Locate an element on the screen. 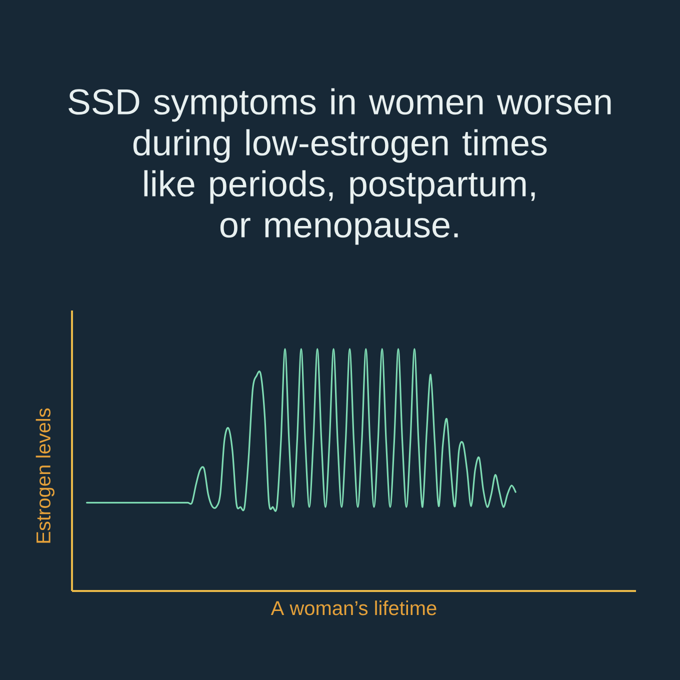 This screenshot has width=680, height=680. y-axis-title: Estrogen levels is located at coordinates (45, 475).